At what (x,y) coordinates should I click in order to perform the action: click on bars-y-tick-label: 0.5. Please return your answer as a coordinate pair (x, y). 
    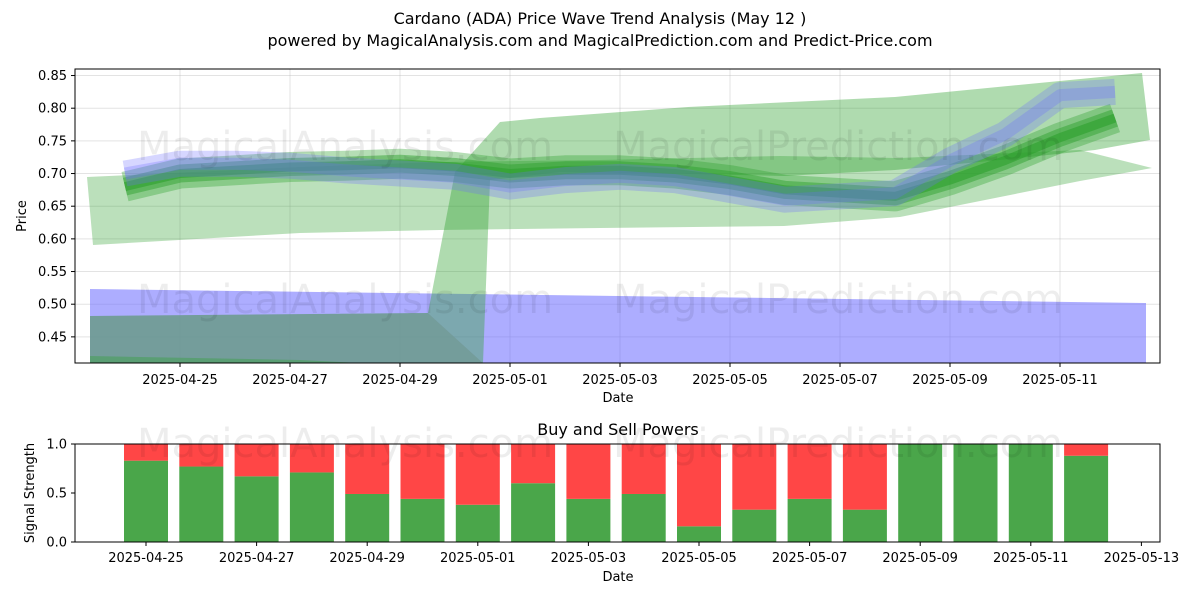
    Looking at the image, I should click on (56, 494).